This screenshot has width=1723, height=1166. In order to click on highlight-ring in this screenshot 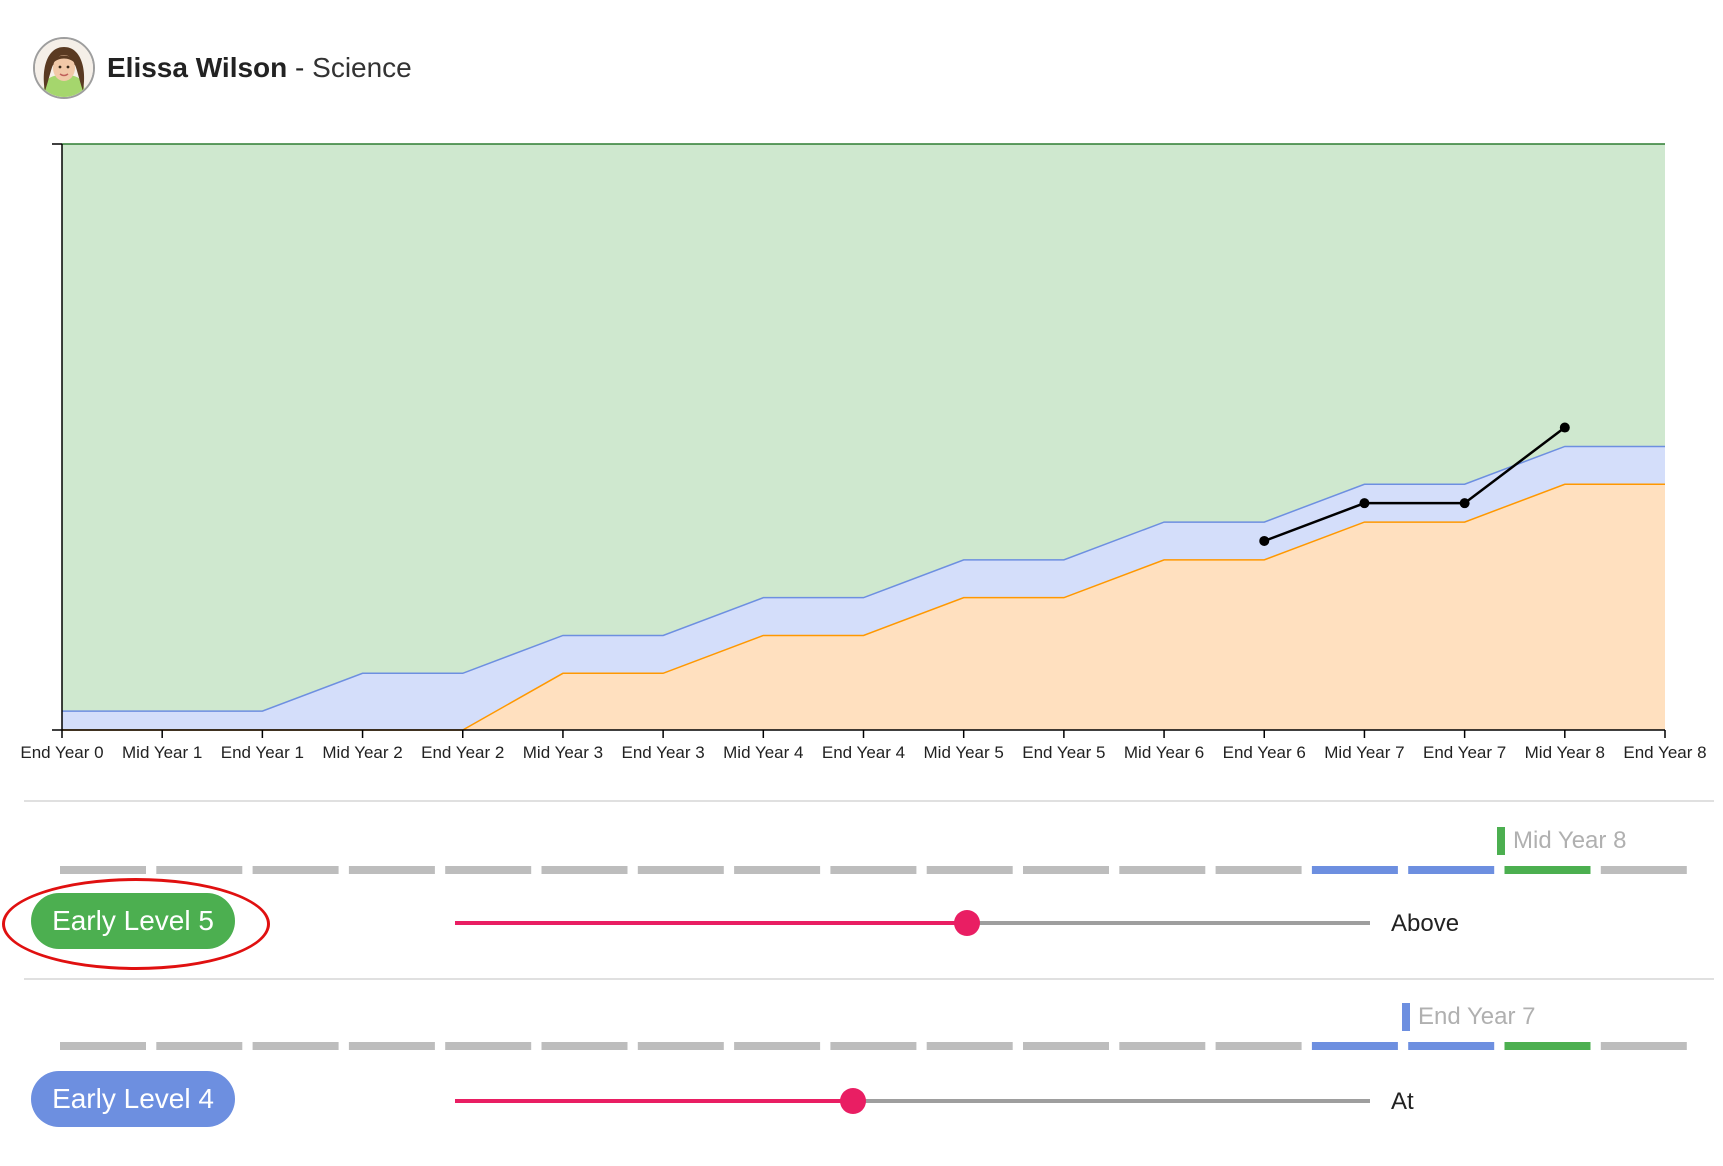, I will do `click(136, 924)`.